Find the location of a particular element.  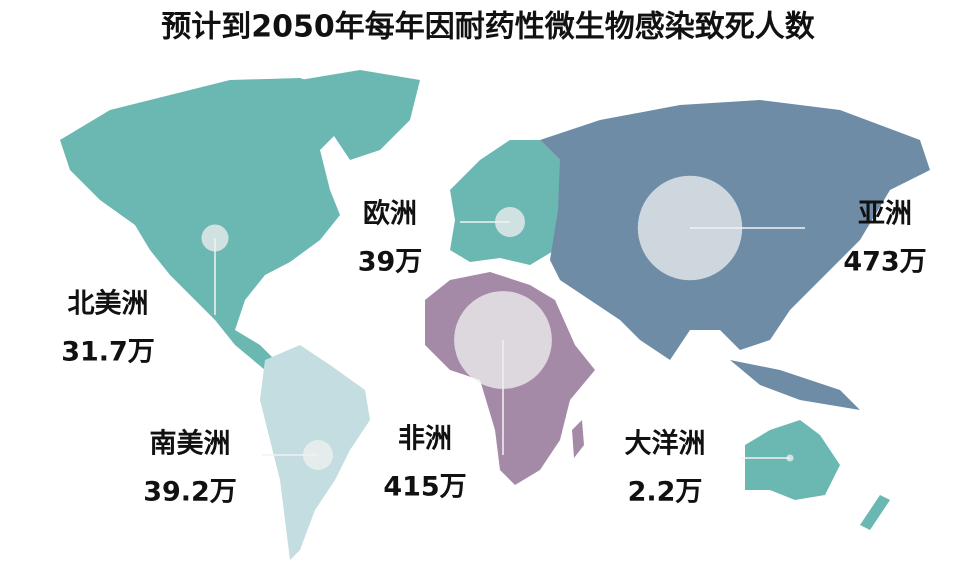

region-value: 39万 is located at coordinates (390, 262).